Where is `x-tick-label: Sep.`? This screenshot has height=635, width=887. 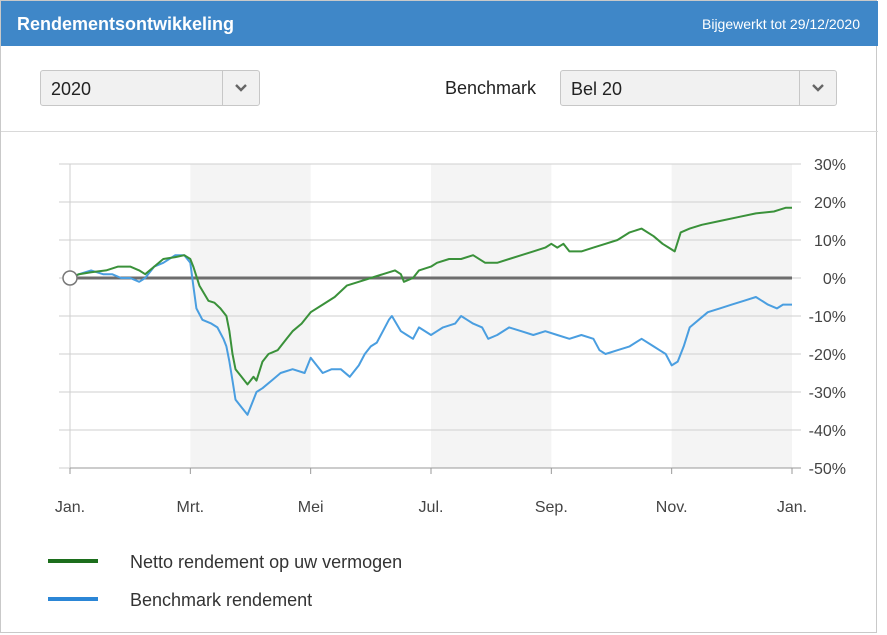
x-tick-label: Sep. is located at coordinates (551, 507).